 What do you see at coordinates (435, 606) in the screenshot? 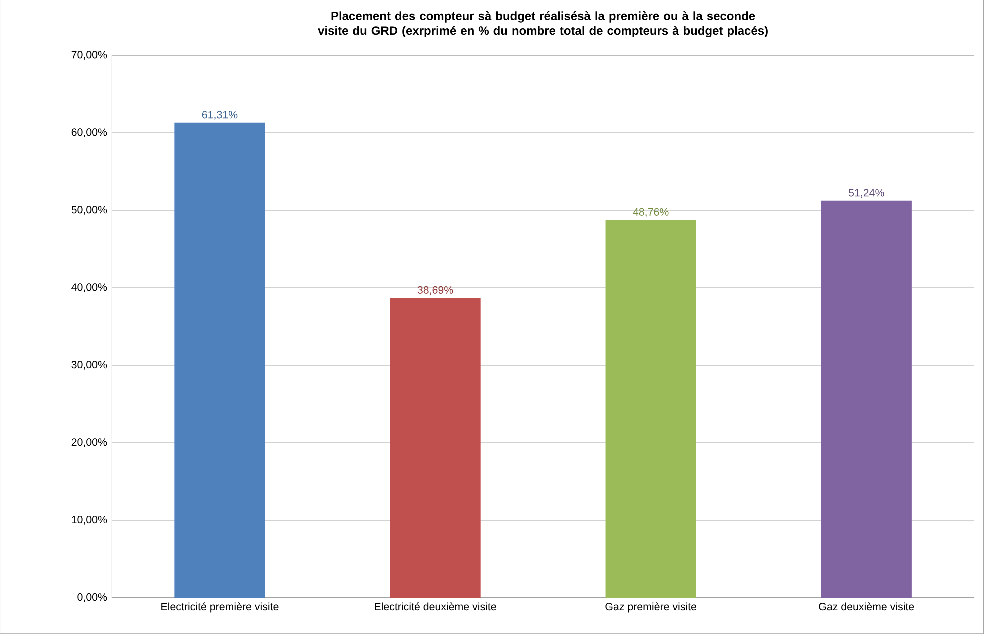
I see `x-tick-label: Electricité deuxième visite` at bounding box center [435, 606].